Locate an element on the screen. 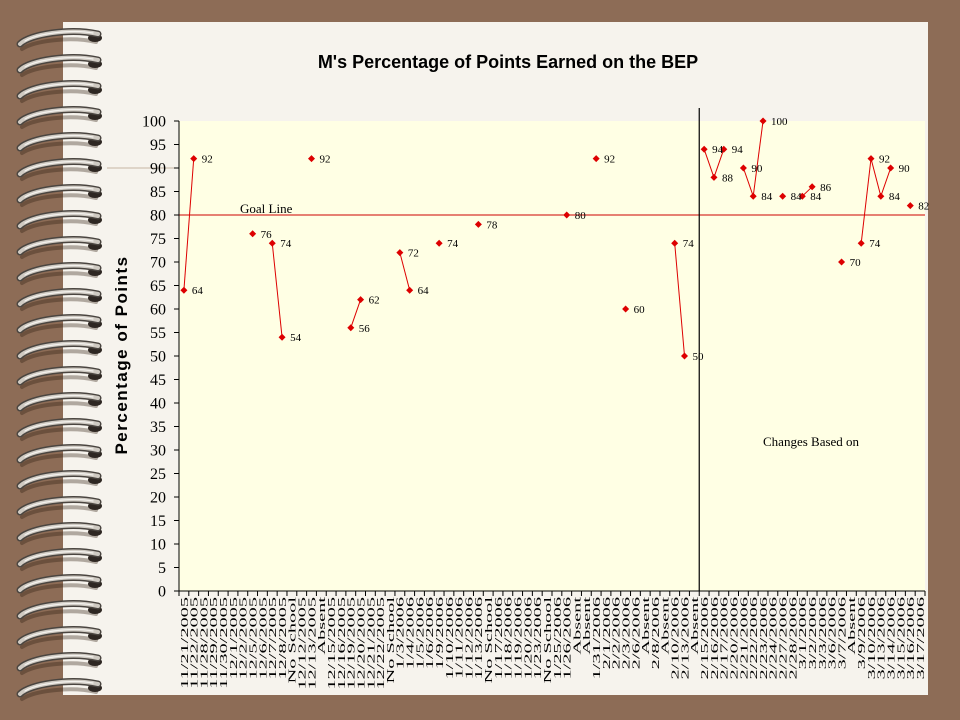 Image resolution: width=960 pixels, height=720 pixels. x-tick-label: 11/21/2005 is located at coordinates (184, 643).